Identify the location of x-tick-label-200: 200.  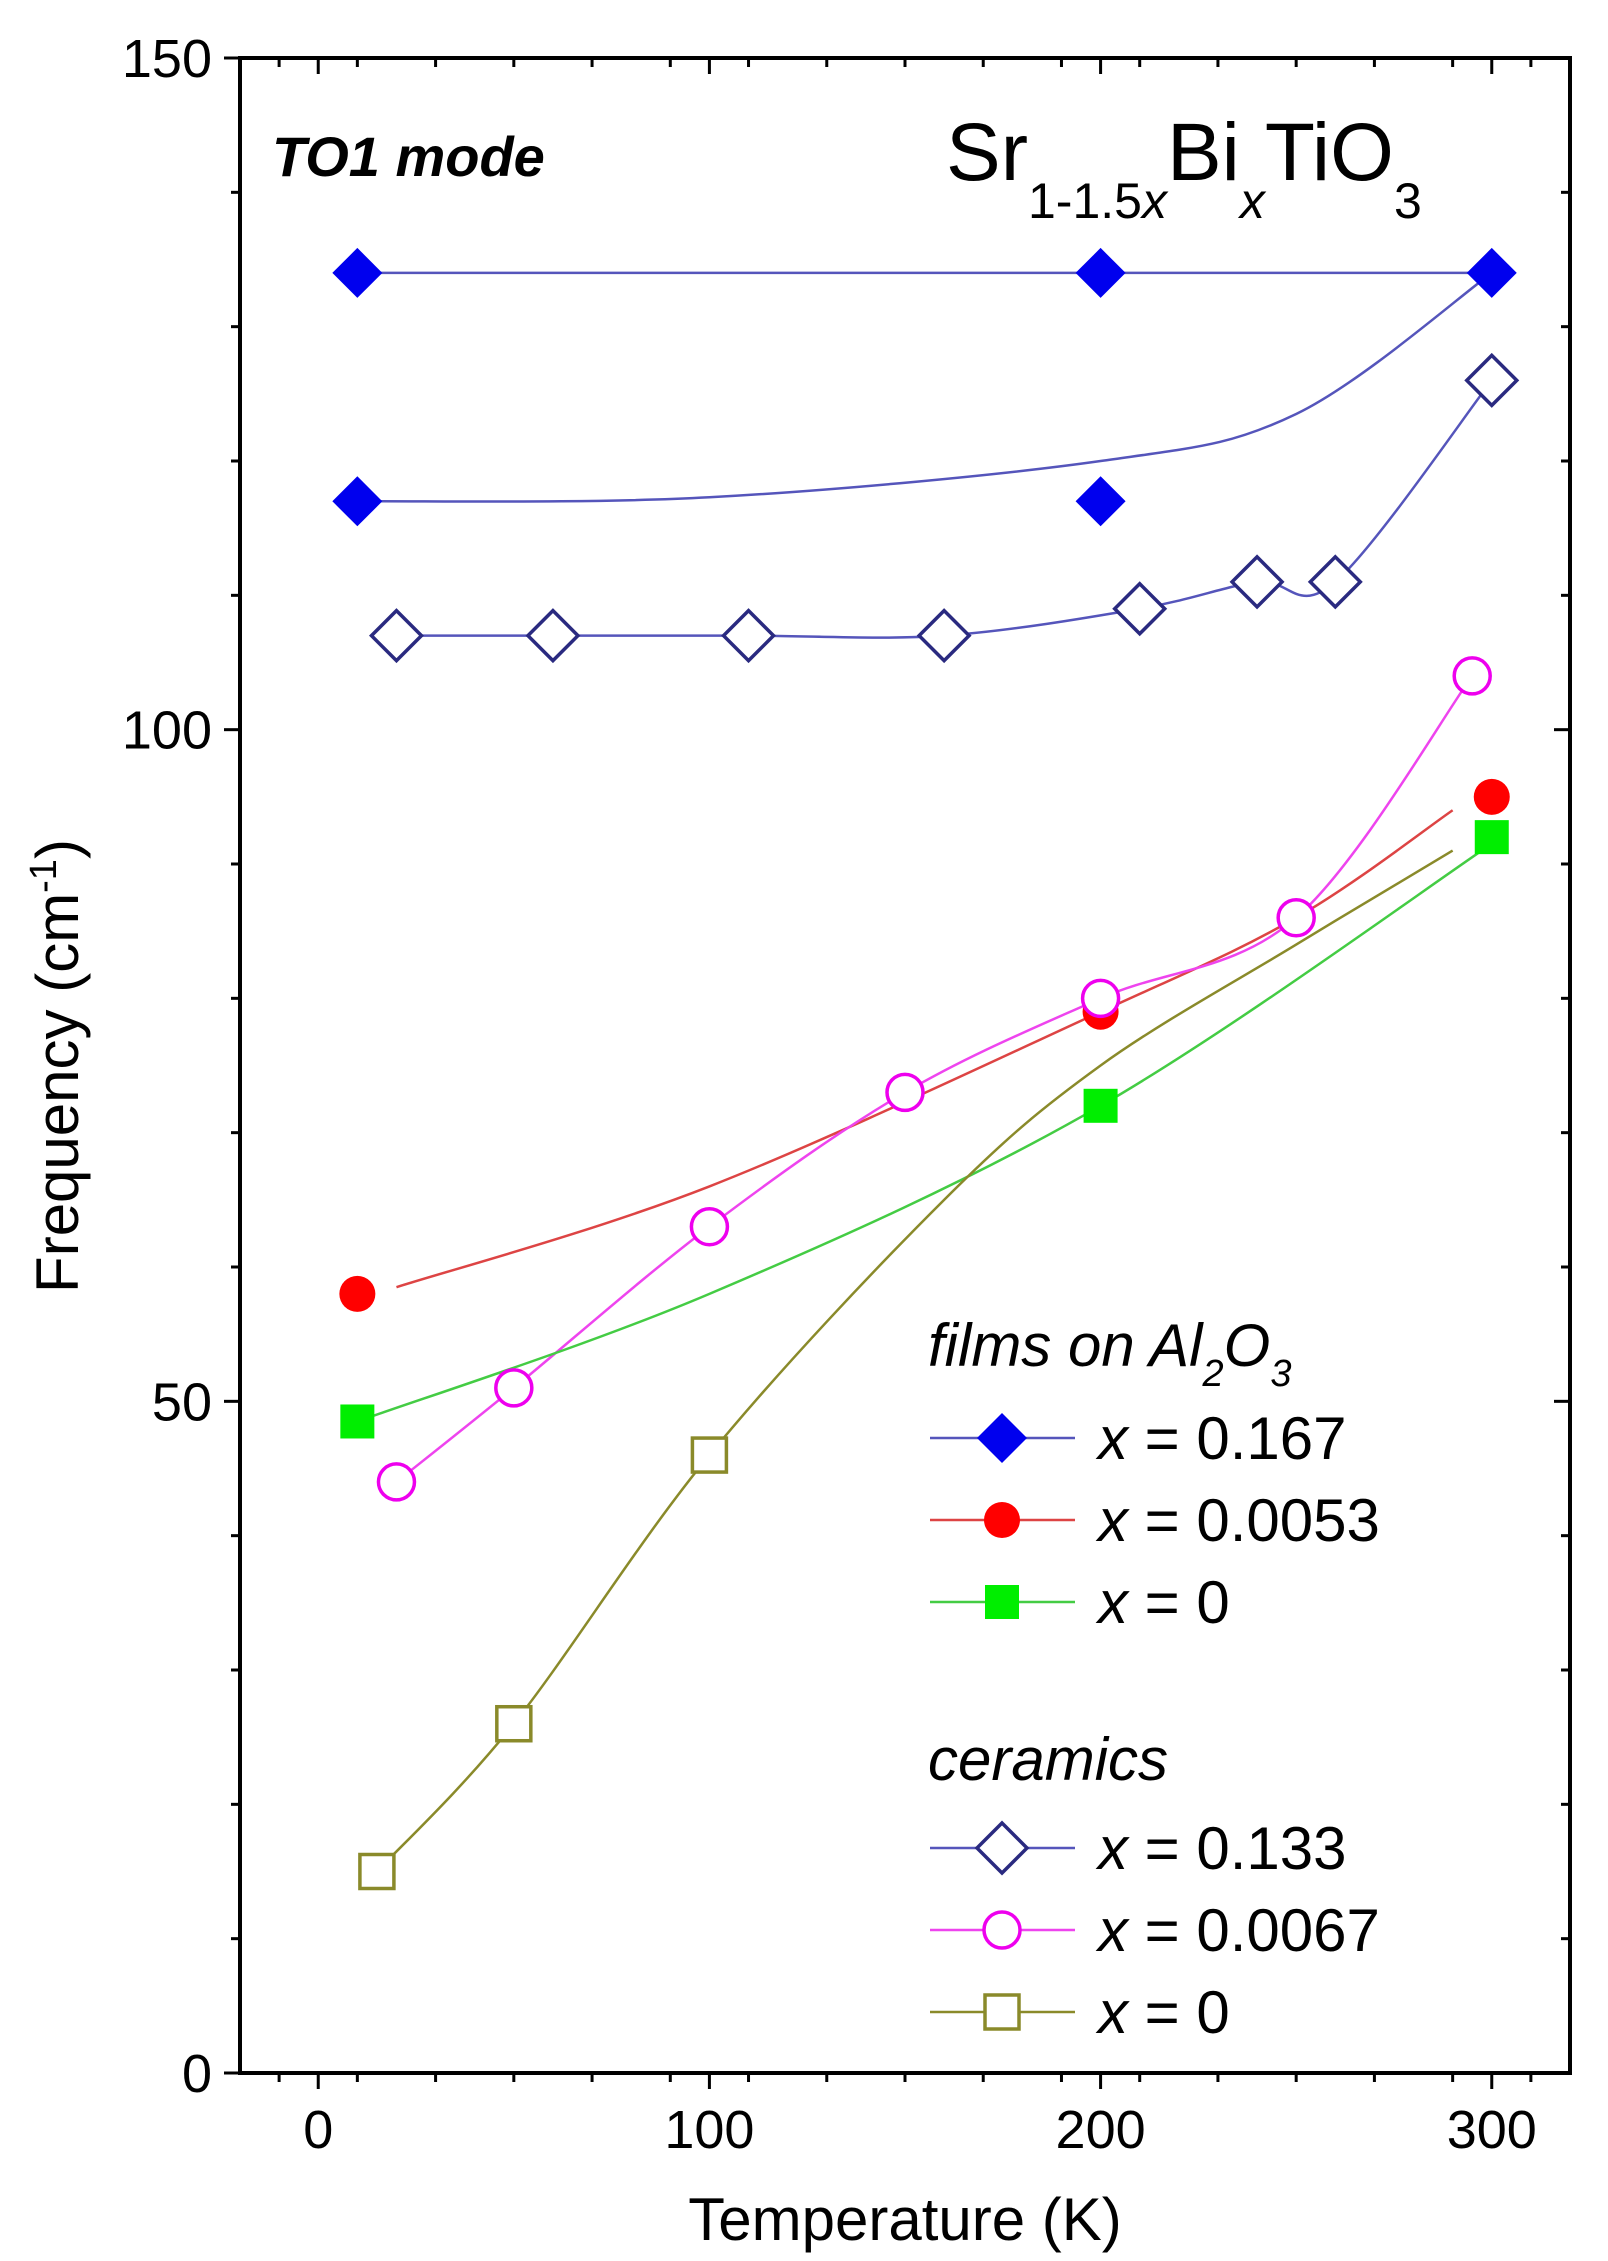
(1101, 2130).